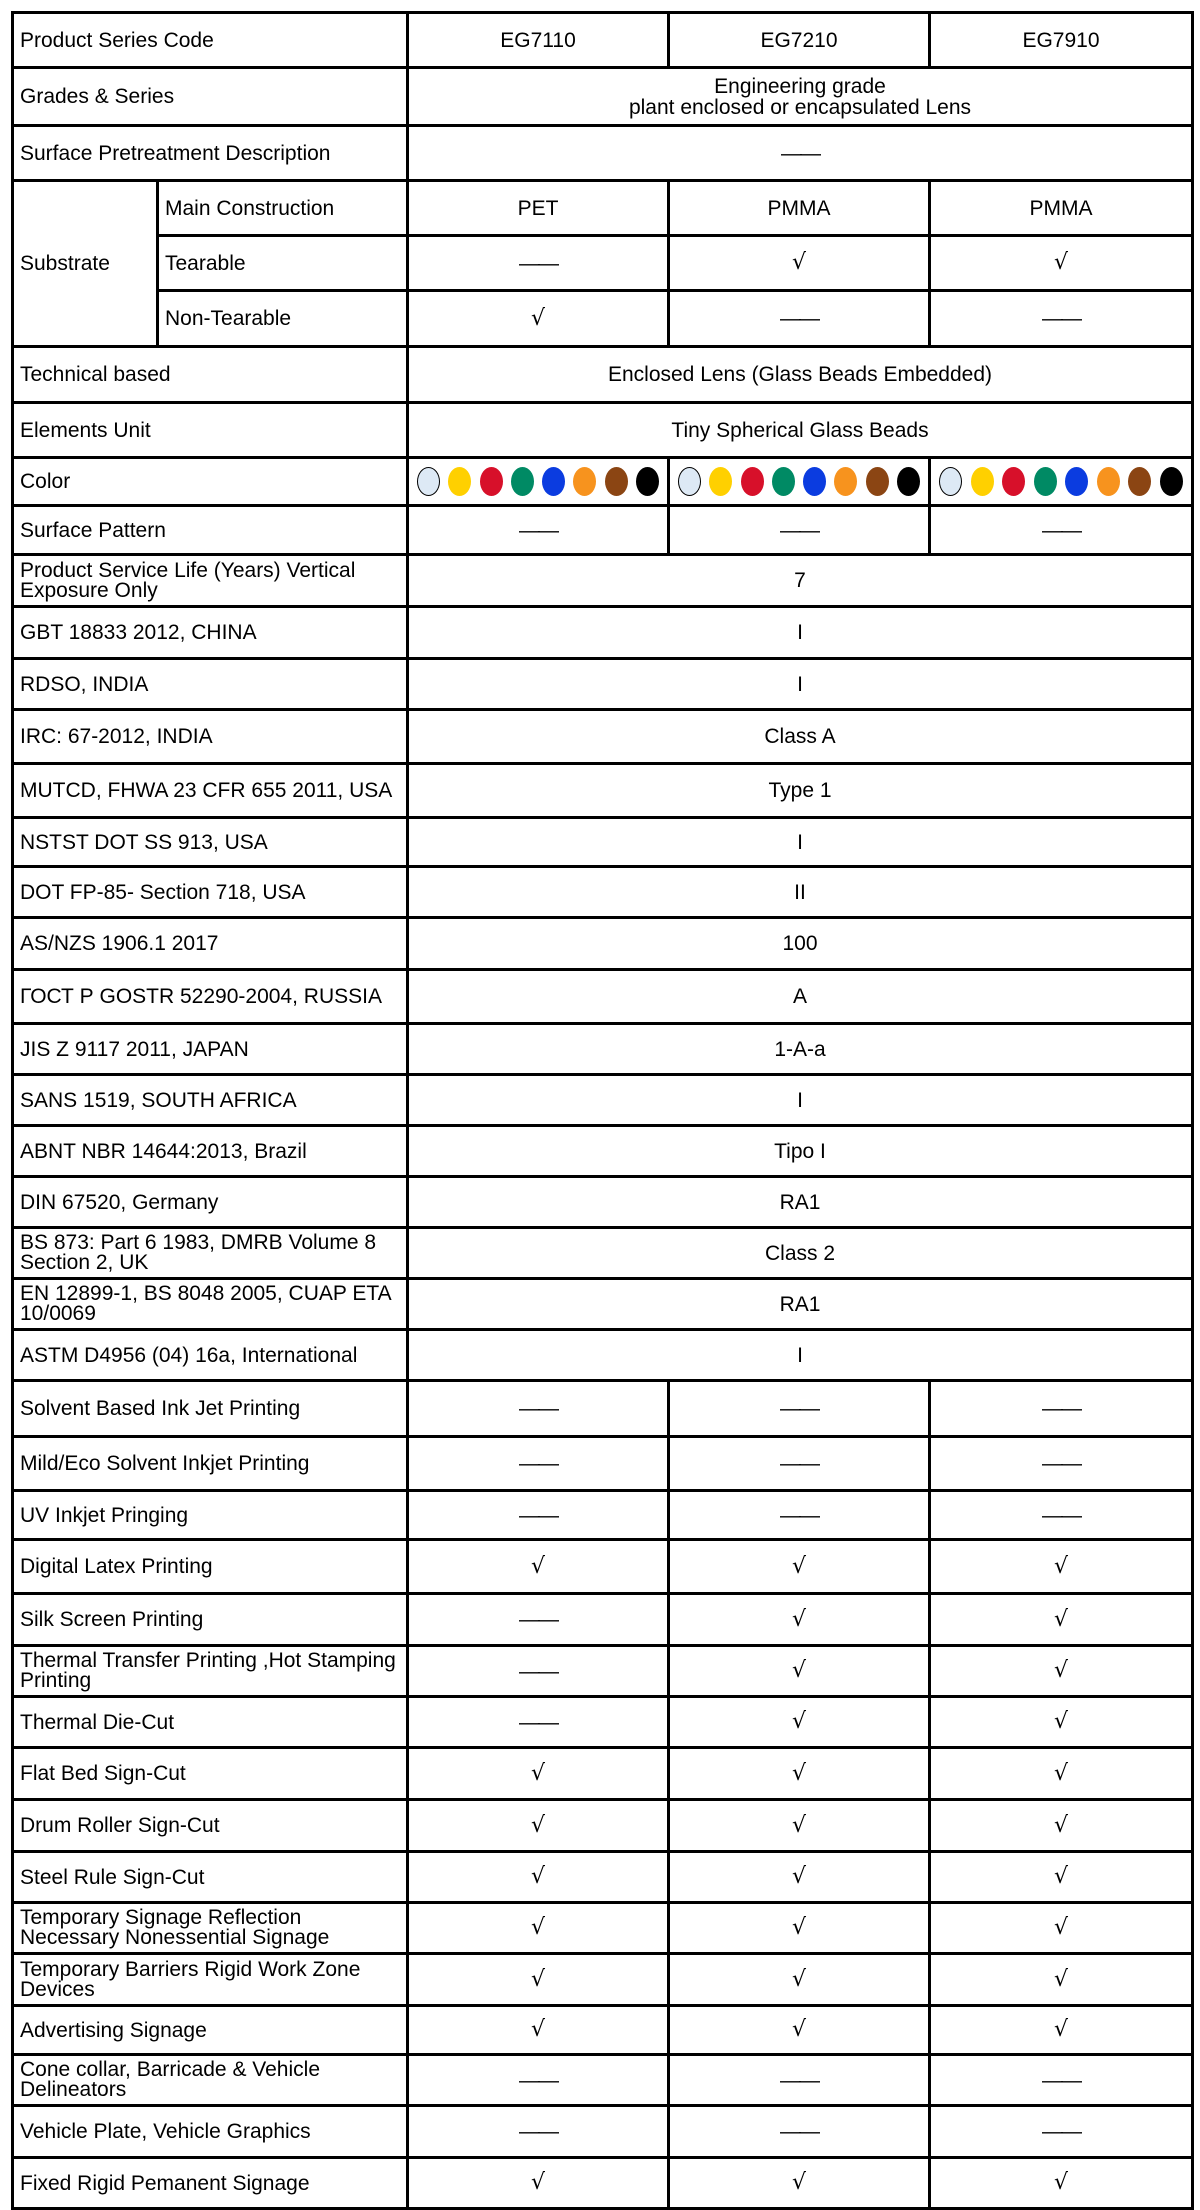 Image resolution: width=1200 pixels, height=2210 pixels. What do you see at coordinates (210, 1463) in the screenshot?
I see `row-label: Mild/Eco Solvent Inkjet Printing` at bounding box center [210, 1463].